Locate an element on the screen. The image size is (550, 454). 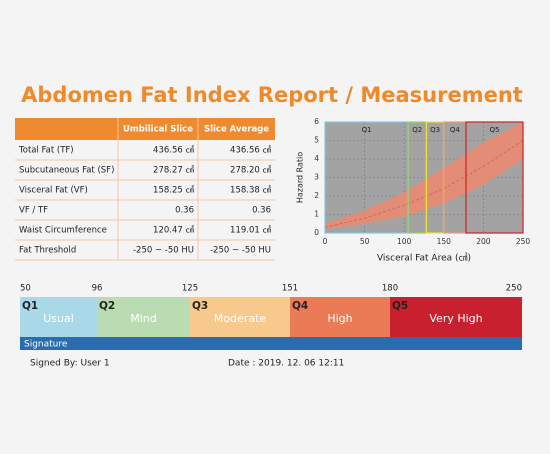
zone is located at coordinates (494, 177).